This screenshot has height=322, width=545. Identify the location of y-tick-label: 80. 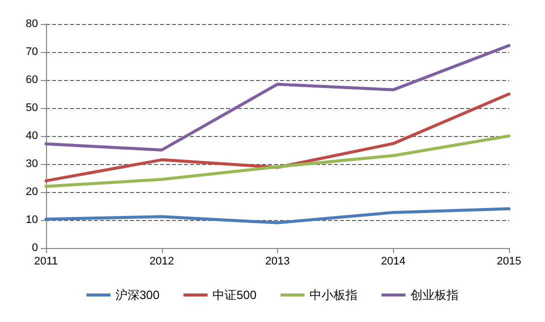
(32, 24).